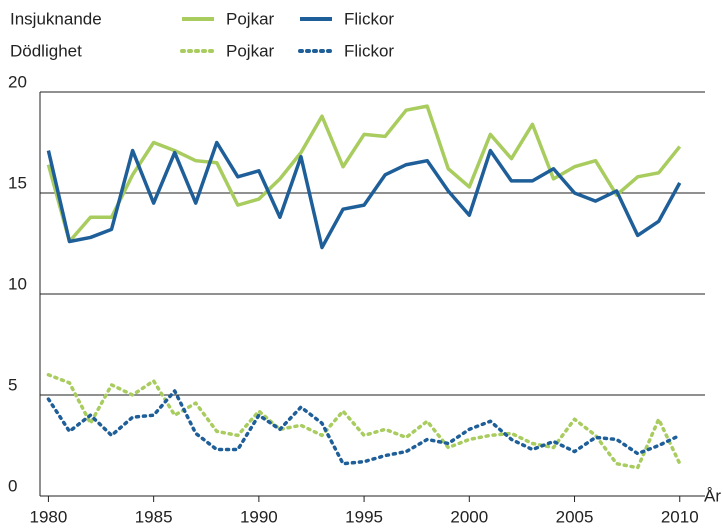  I want to click on x-tick-label: 1980, so click(49, 516).